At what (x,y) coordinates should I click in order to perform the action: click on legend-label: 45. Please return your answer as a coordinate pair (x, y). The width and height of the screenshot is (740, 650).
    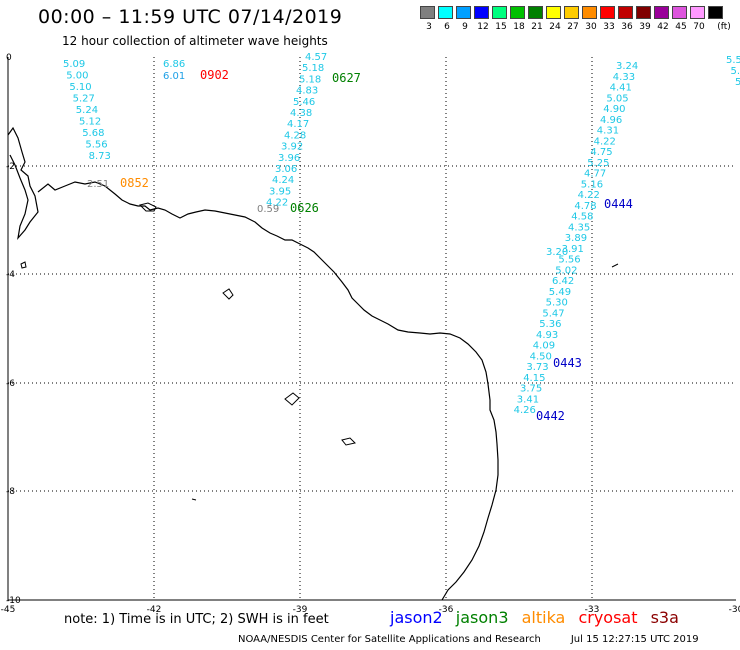
    Looking at the image, I should click on (681, 27).